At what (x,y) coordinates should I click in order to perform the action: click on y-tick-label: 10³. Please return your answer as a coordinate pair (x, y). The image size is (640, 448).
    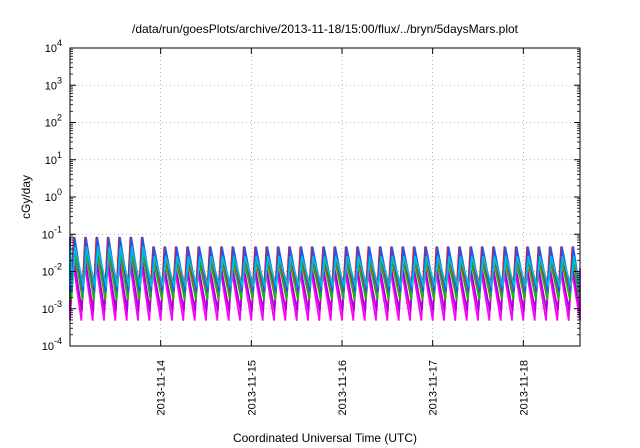
    Looking at the image, I should click on (53, 83).